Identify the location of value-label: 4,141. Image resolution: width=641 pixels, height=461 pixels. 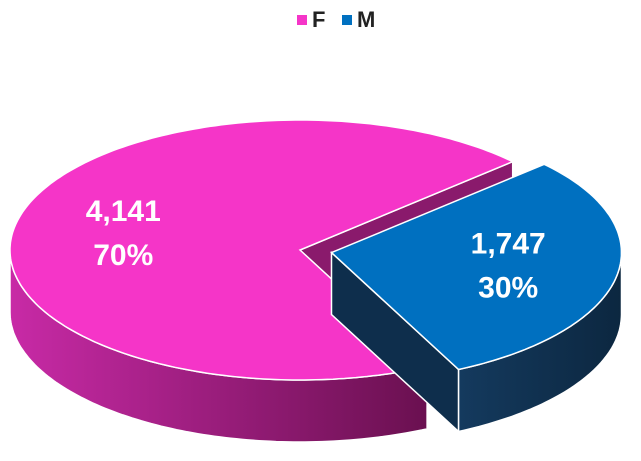
(123, 211).